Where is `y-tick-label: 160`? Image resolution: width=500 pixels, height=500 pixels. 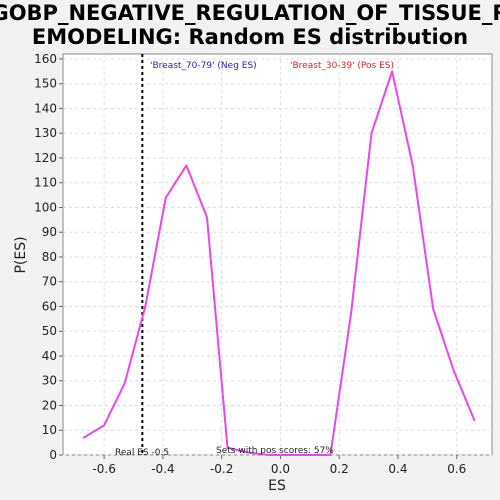
y-tick-label: 160 is located at coordinates (45, 59).